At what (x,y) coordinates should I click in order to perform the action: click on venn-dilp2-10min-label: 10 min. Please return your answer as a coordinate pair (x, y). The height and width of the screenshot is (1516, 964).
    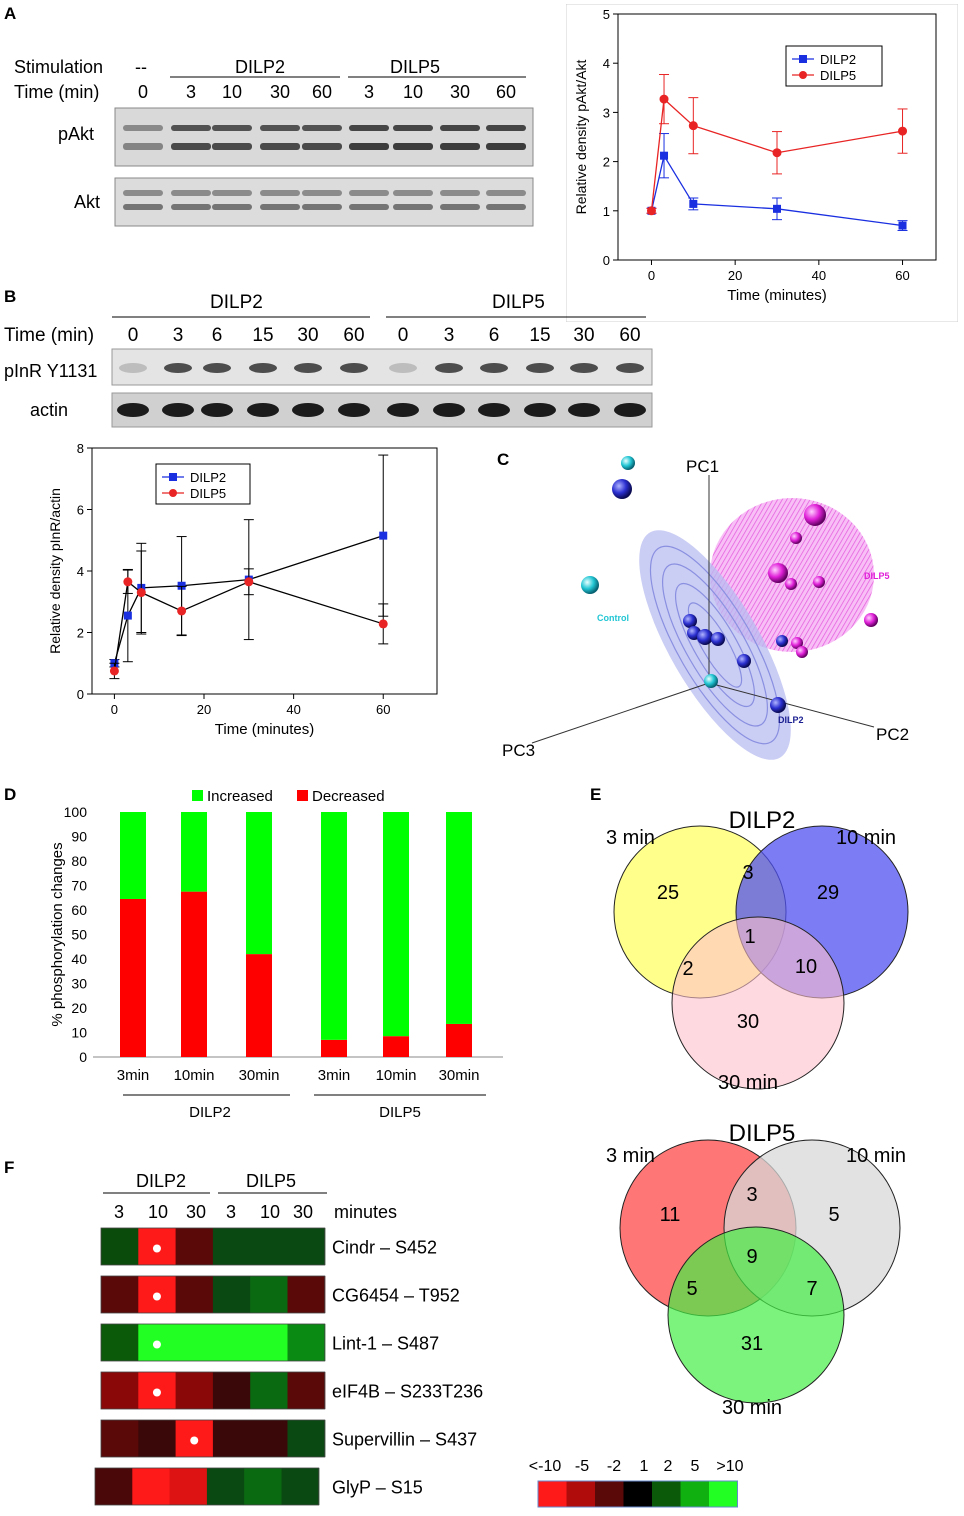
    Looking at the image, I should click on (866, 838).